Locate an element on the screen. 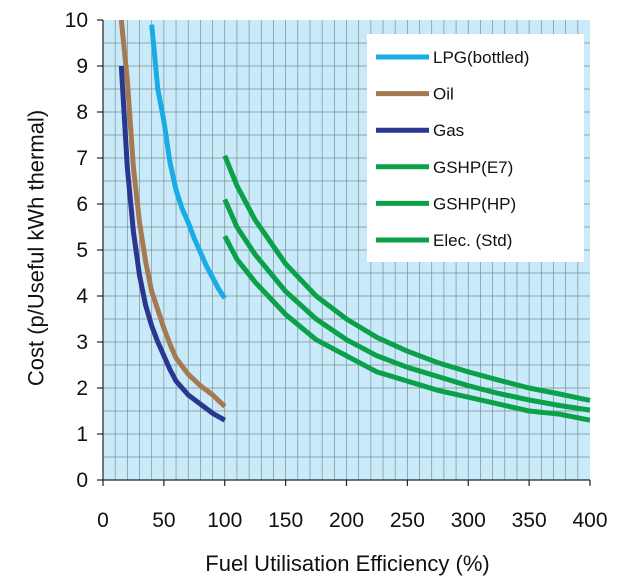  y-tick-label: 3 is located at coordinates (82, 342).